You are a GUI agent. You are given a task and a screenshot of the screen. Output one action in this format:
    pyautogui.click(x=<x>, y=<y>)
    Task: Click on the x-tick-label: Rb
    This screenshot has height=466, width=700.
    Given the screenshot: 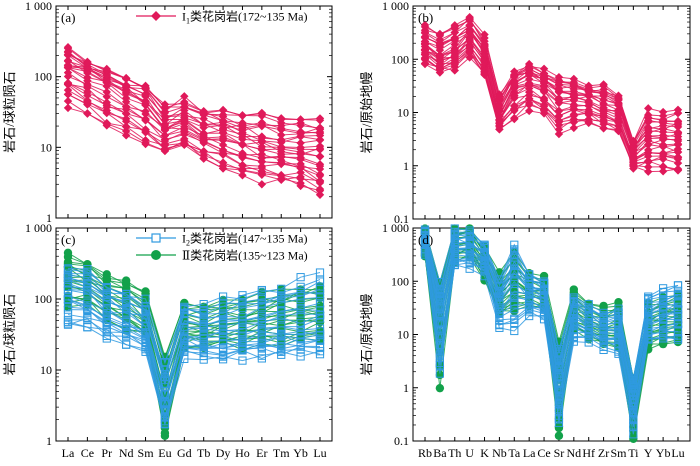 What is the action you would take?
    pyautogui.click(x=425, y=453)
    